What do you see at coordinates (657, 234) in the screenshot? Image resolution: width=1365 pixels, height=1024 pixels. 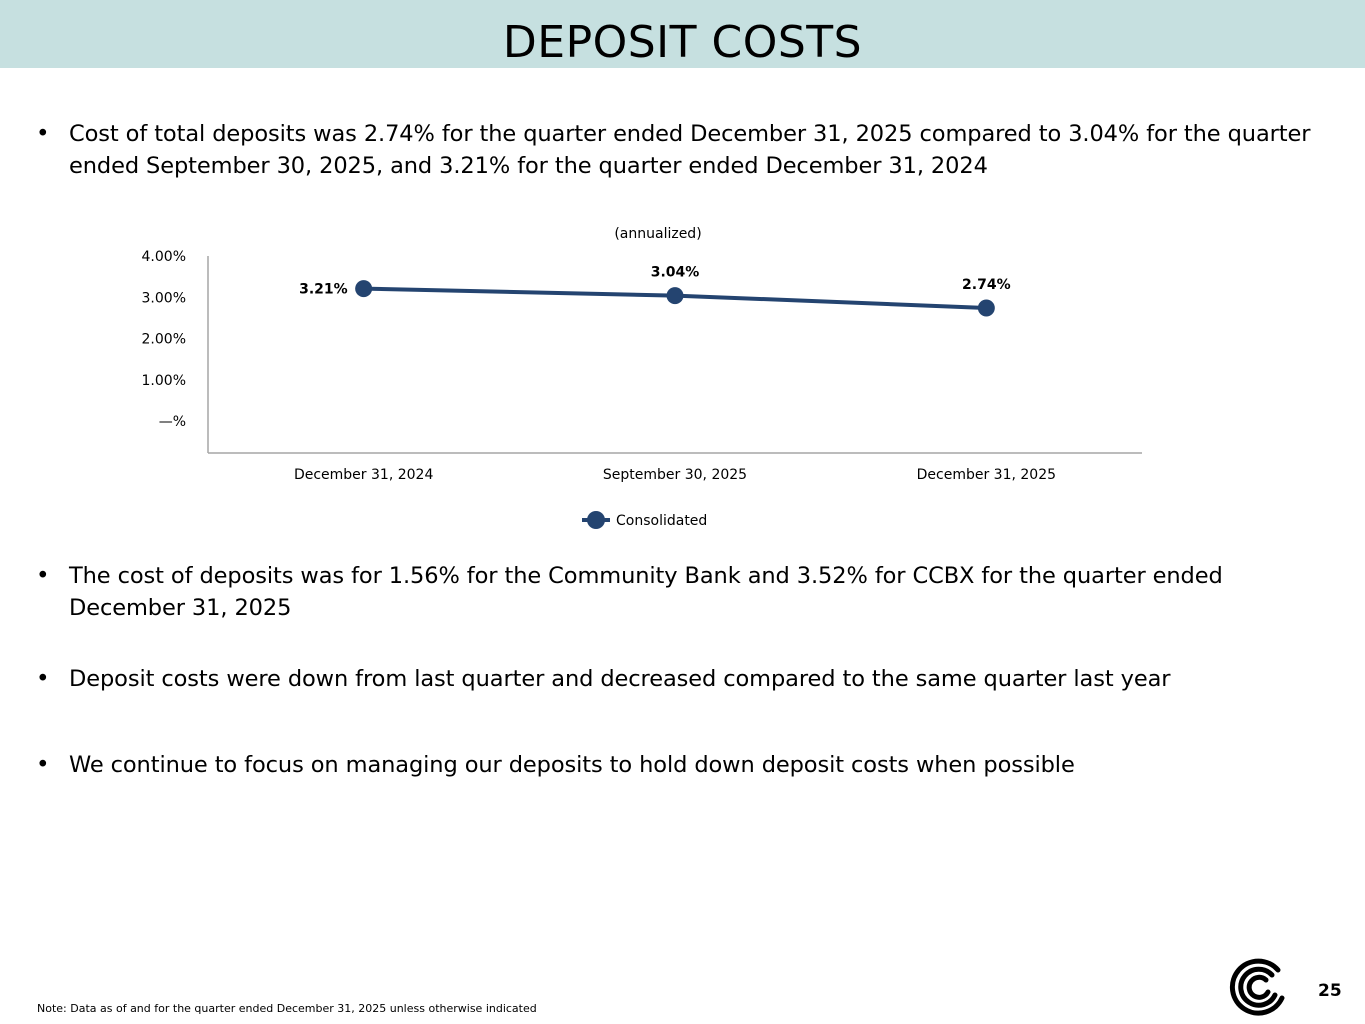 I see `chart-title: (annualized)` at bounding box center [657, 234].